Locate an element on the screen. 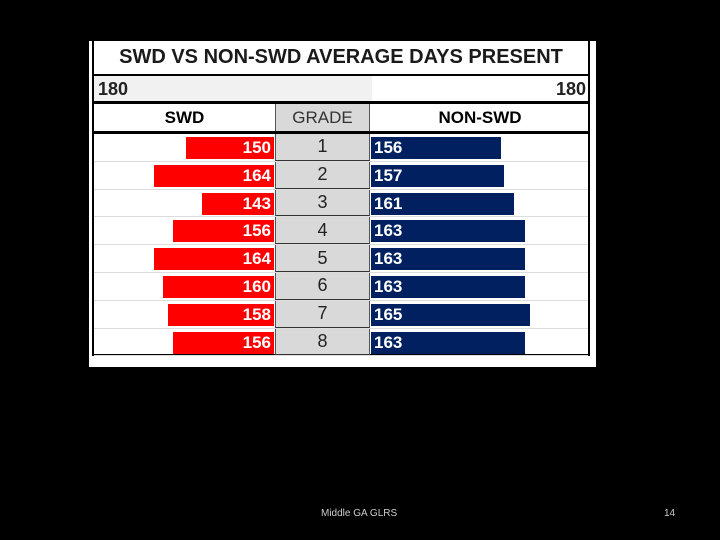  scale-row: 180 180 is located at coordinates (341, 90).